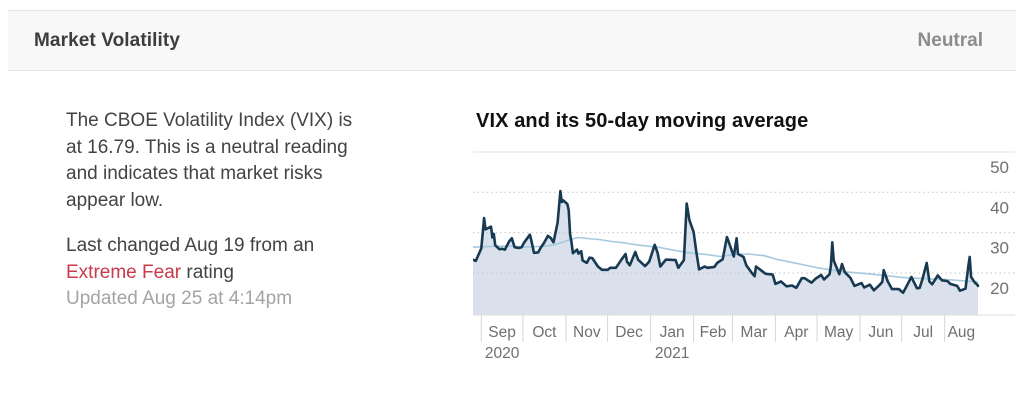 The image size is (1024, 403). I want to click on rating-suffix: rating, so click(207, 272).